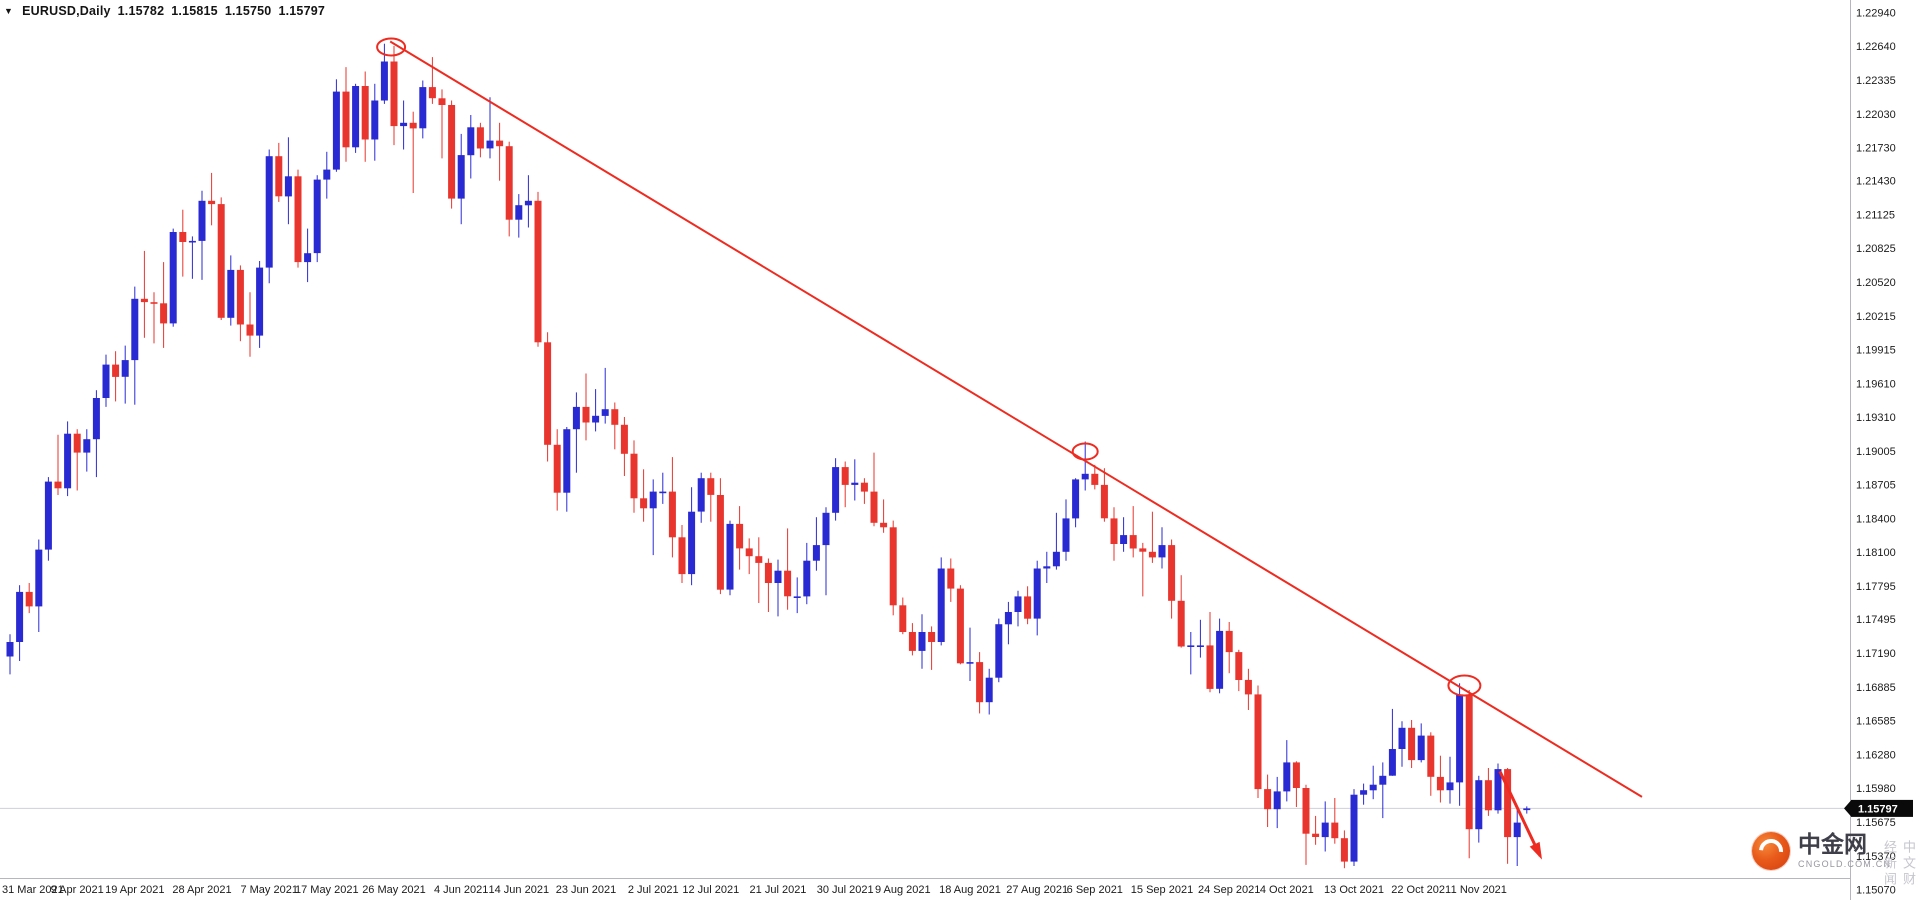 Image resolution: width=1920 pixels, height=900 pixels. Describe the element at coordinates (1876, 789) in the screenshot. I see `price-axis-label: 1.15980` at that location.